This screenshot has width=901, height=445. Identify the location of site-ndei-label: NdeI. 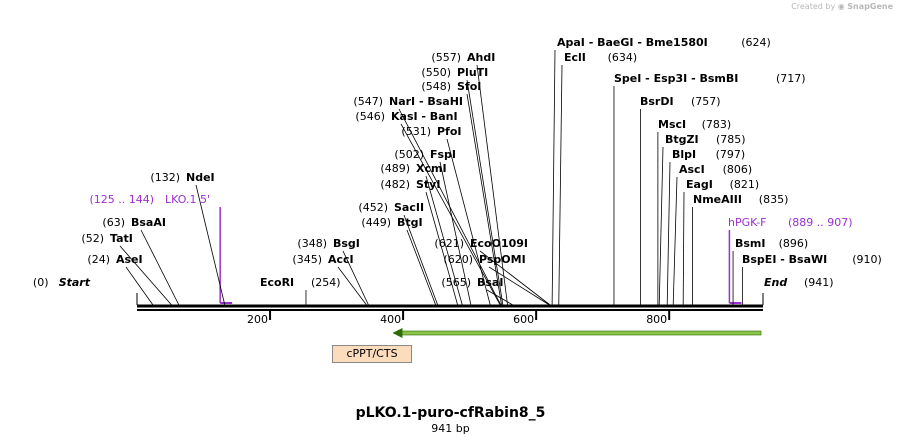
(200, 177).